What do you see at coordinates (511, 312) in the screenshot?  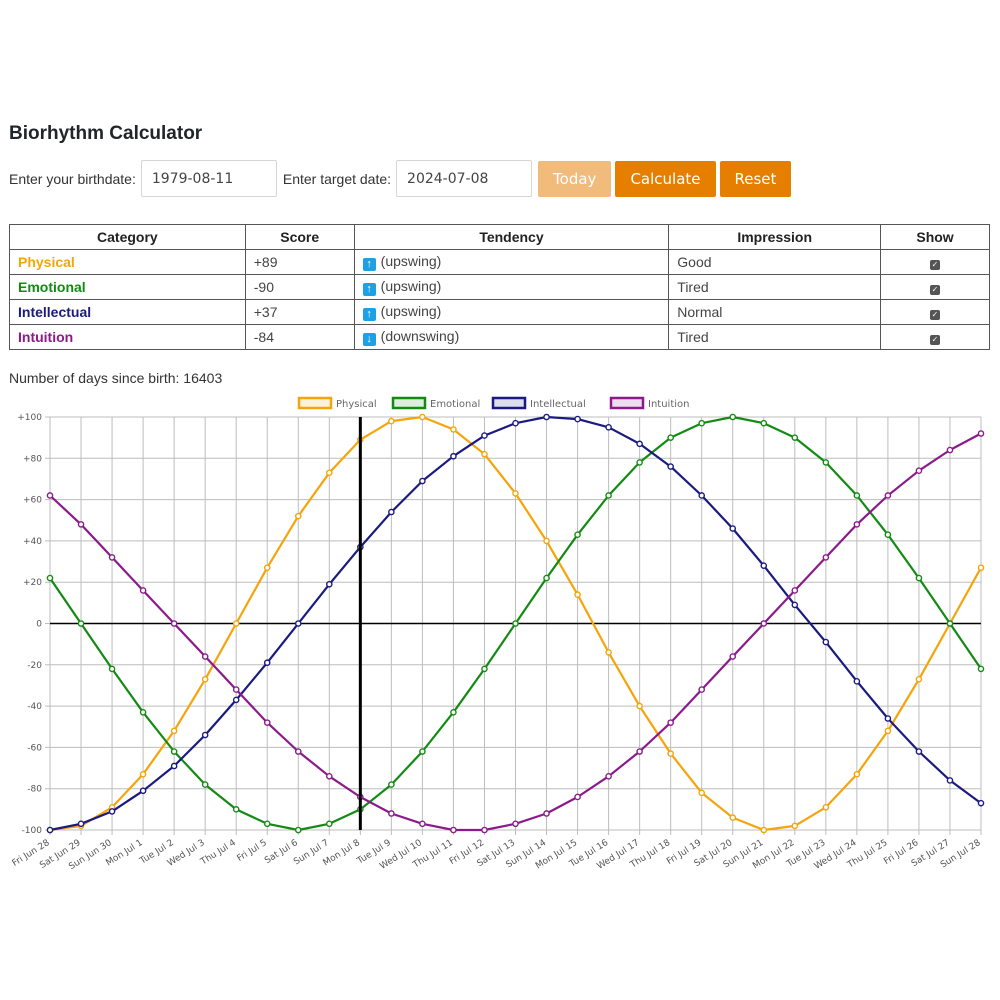 I see `tendency-cell: ↑ (upswing)` at bounding box center [511, 312].